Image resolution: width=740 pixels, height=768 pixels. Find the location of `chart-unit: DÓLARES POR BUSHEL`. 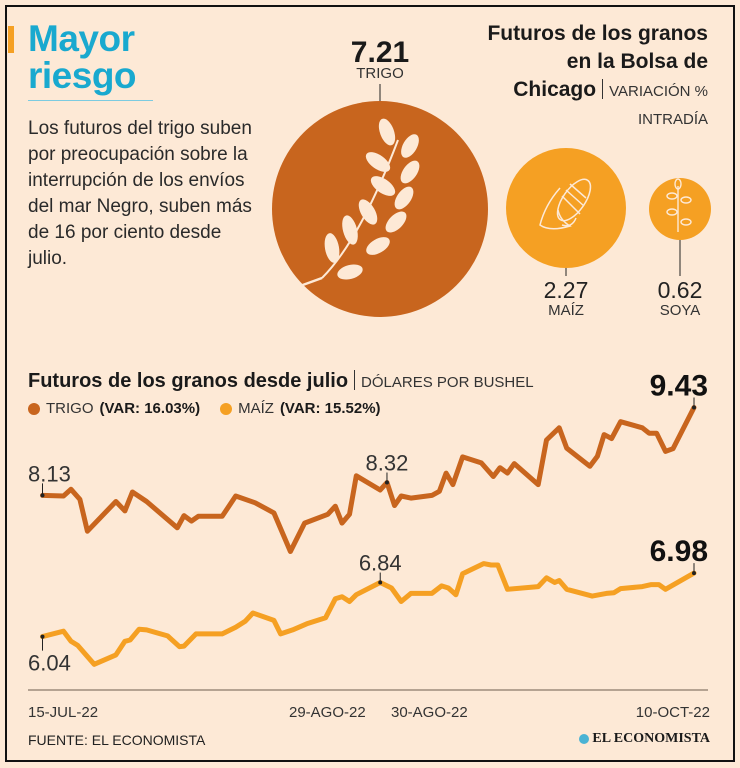

chart-unit: DÓLARES POR BUSHEL is located at coordinates (447, 382).